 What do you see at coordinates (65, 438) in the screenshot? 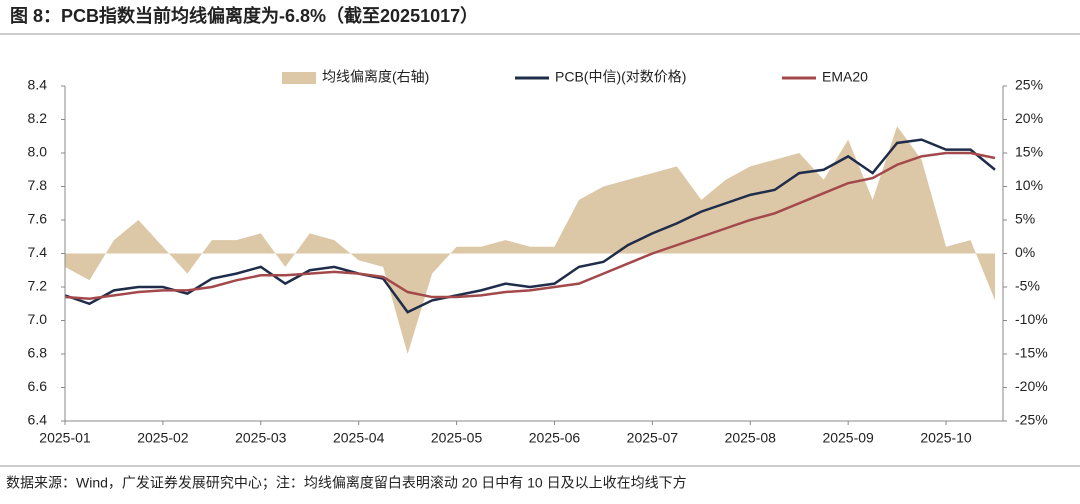
I see `x-tick-label: 2025-01` at bounding box center [65, 438].